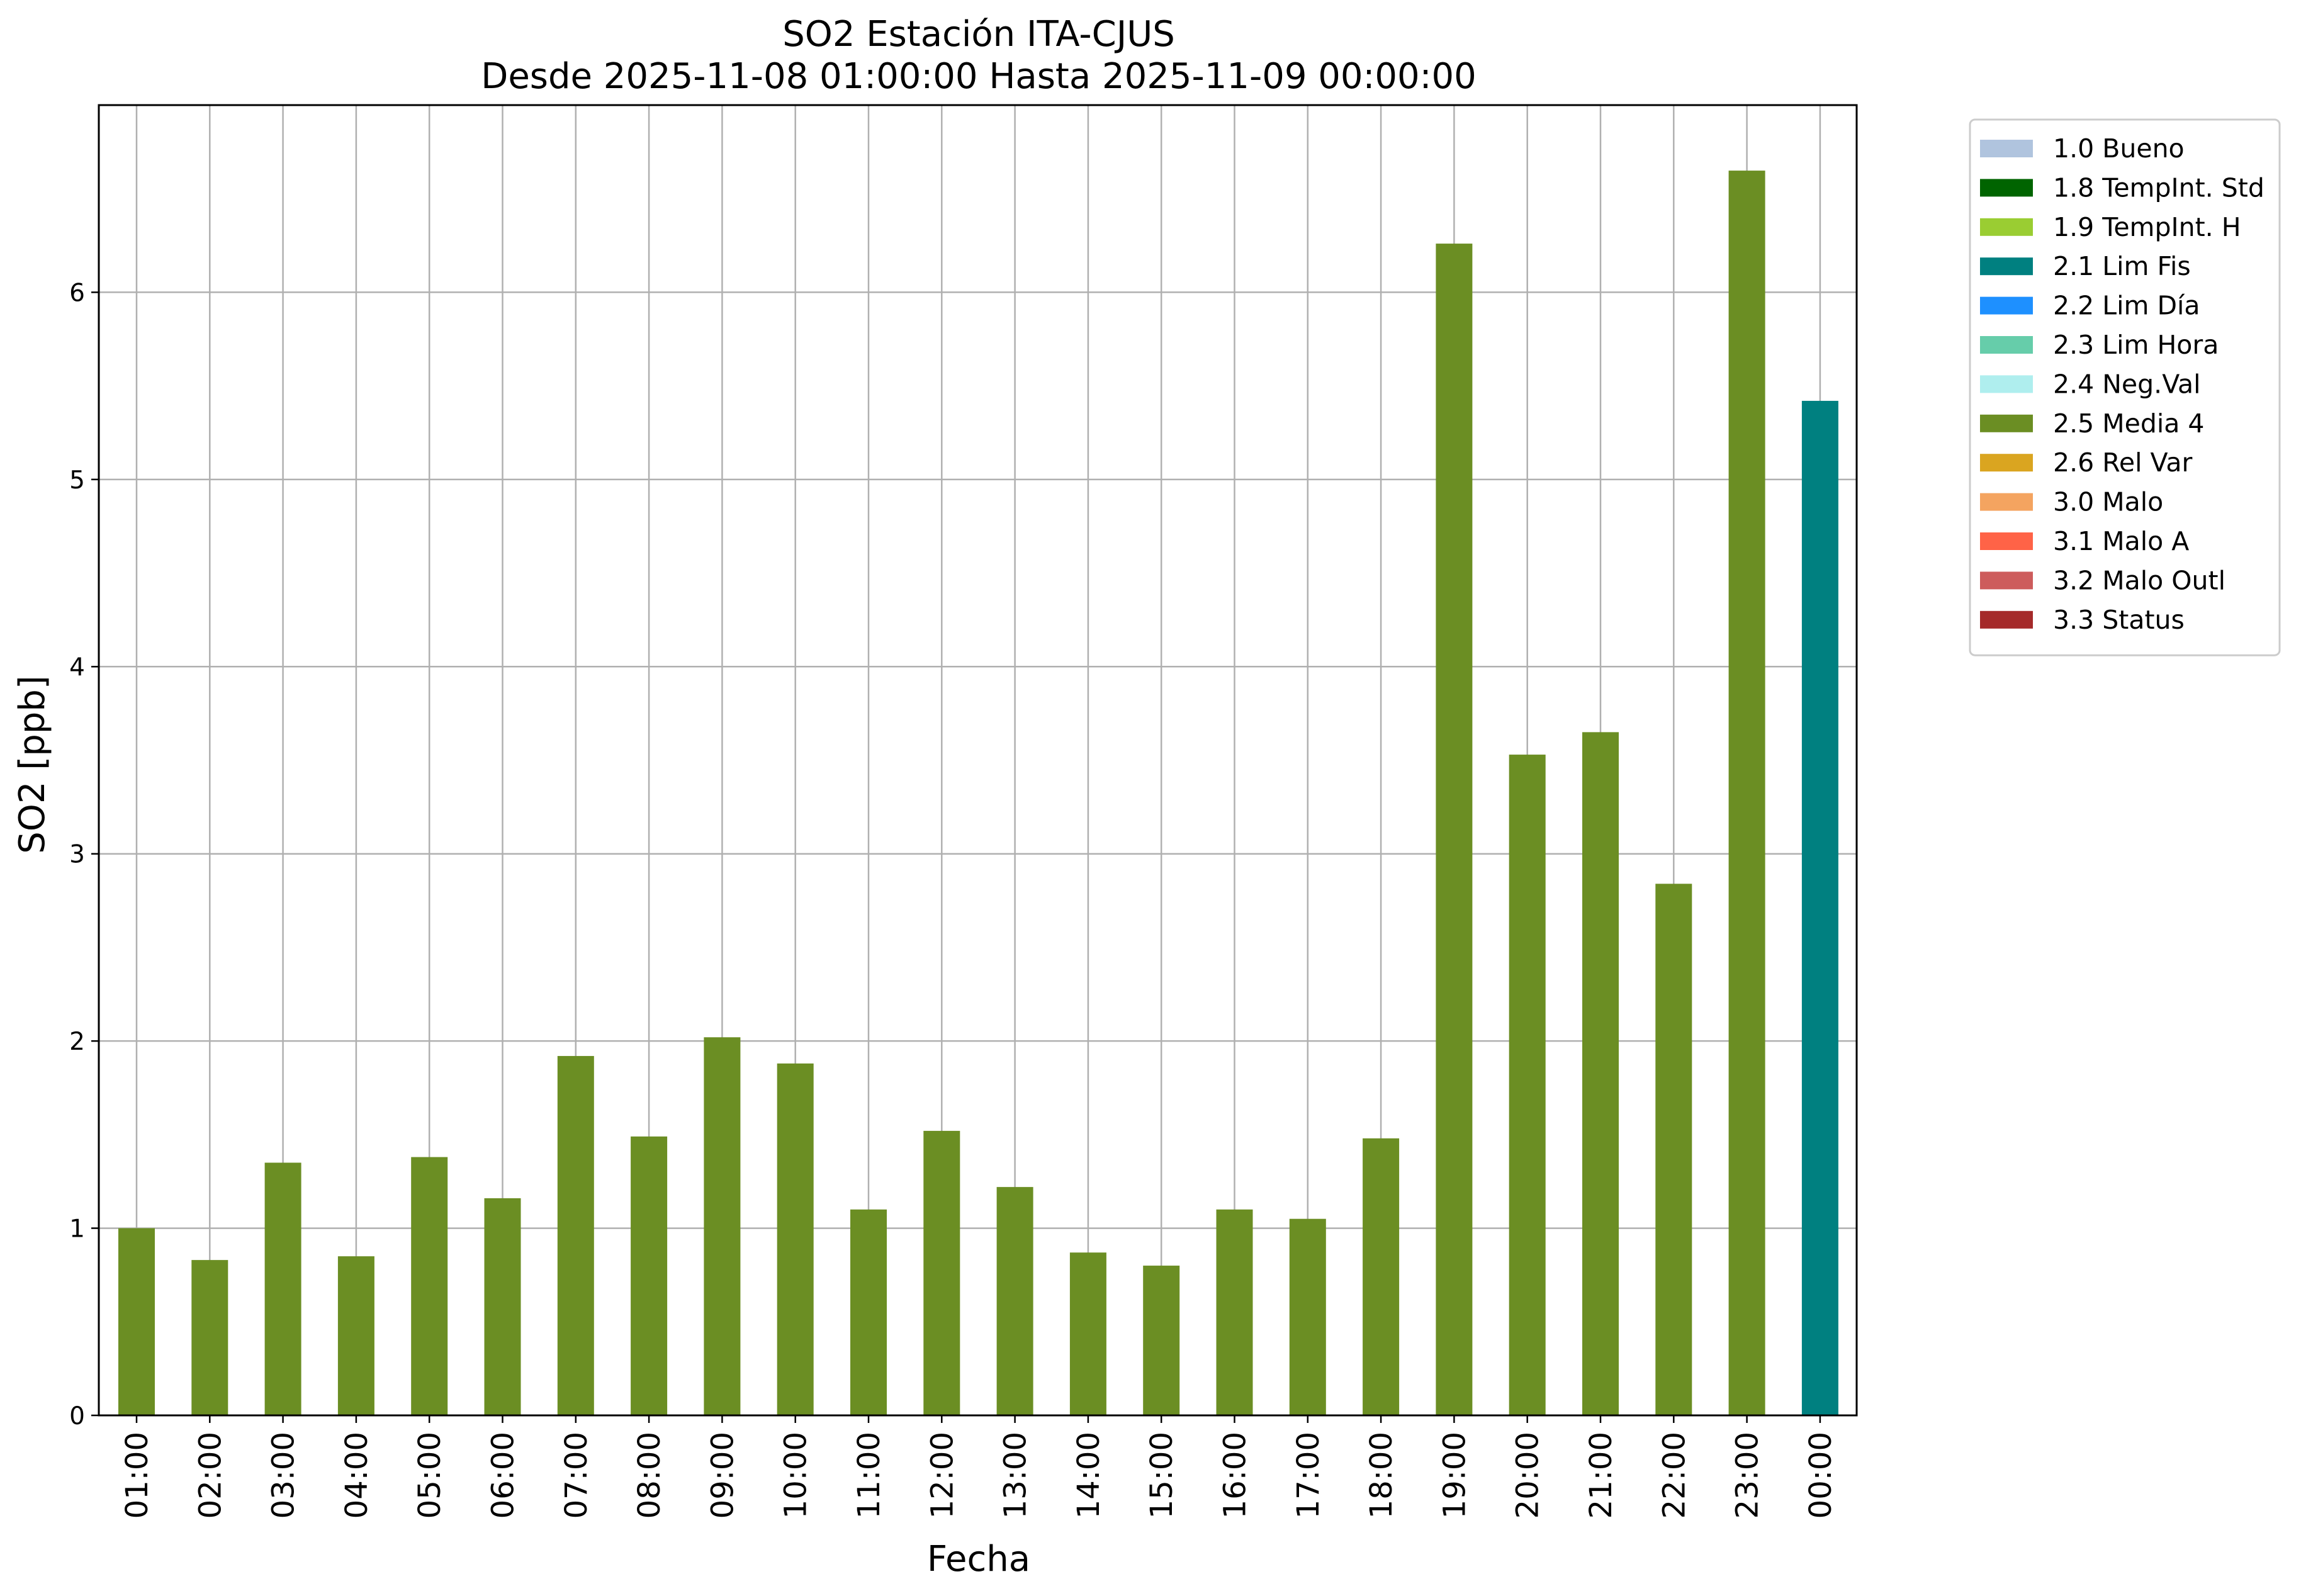 The height and width of the screenshot is (1596, 2301). I want to click on legend-label: 1.0 Bueno, so click(2119, 148).